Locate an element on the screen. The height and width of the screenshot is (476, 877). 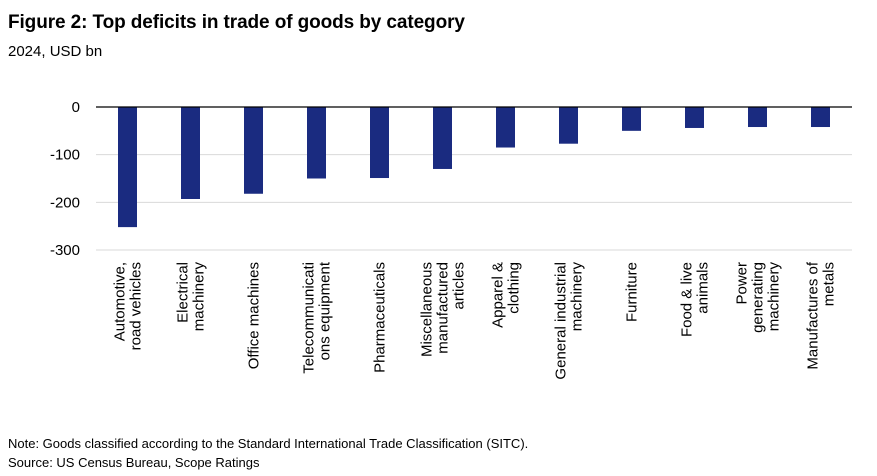
category-label-line: Furniture is located at coordinates (632, 292).